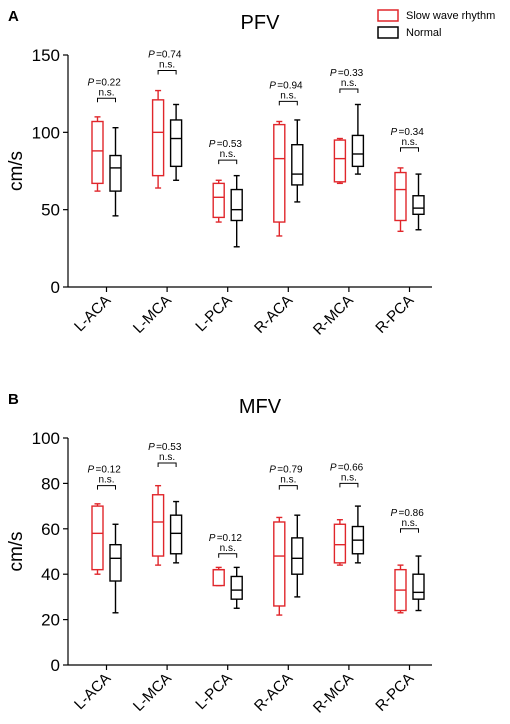  I want to click on comparison-annotation: n.s. P =0.53, so click(226, 152).